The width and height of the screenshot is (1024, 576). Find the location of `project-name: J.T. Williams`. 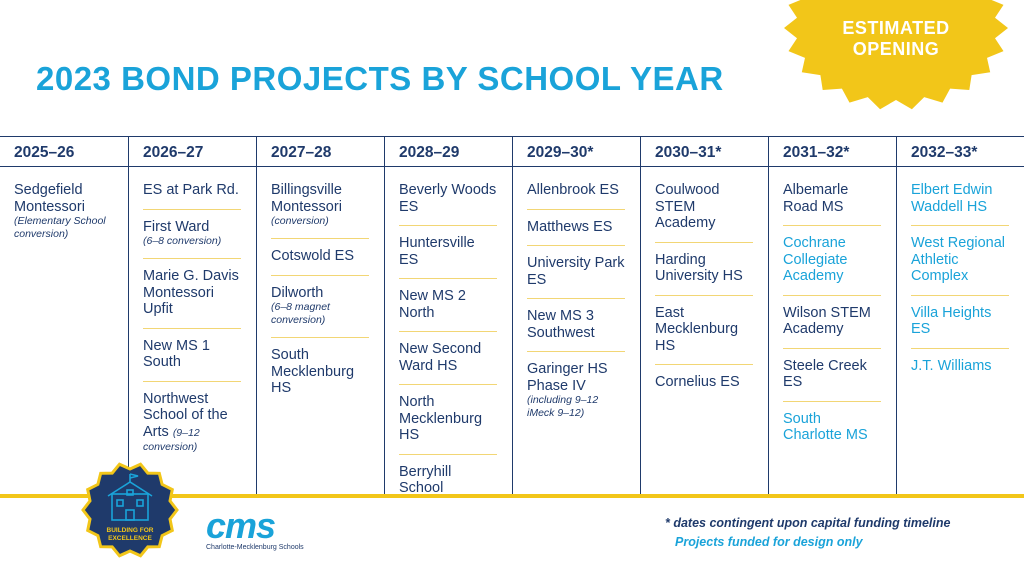

project-name: J.T. Williams is located at coordinates (960, 366).